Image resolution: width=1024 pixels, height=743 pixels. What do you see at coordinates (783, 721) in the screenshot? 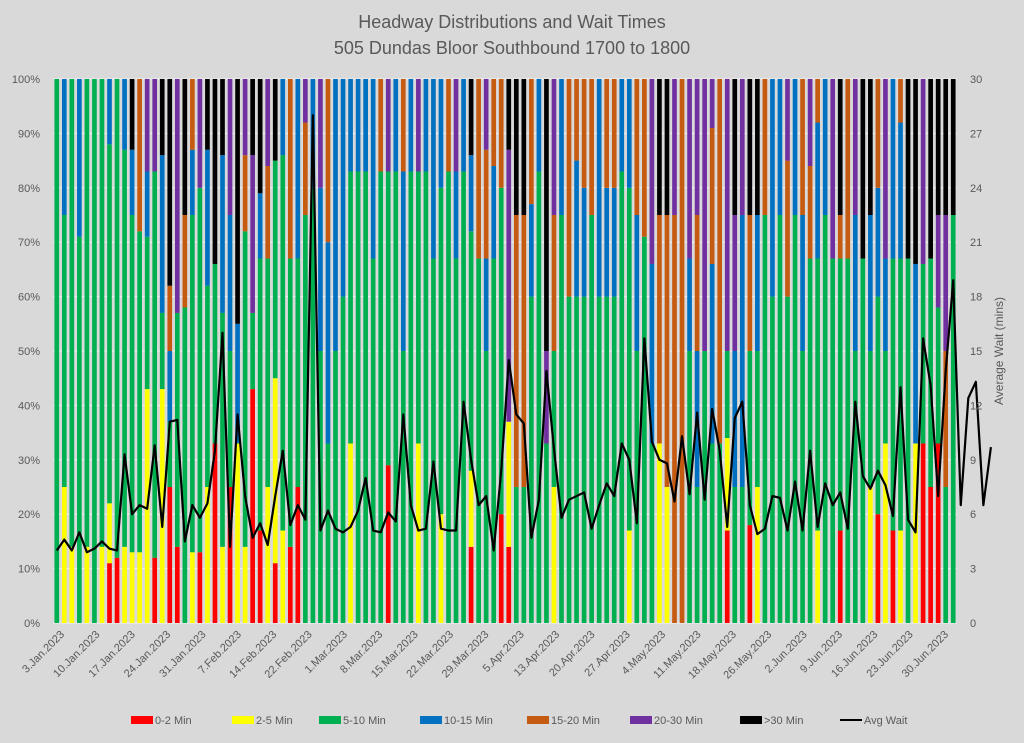
I see `legend-label: >30 Min` at bounding box center [783, 721].